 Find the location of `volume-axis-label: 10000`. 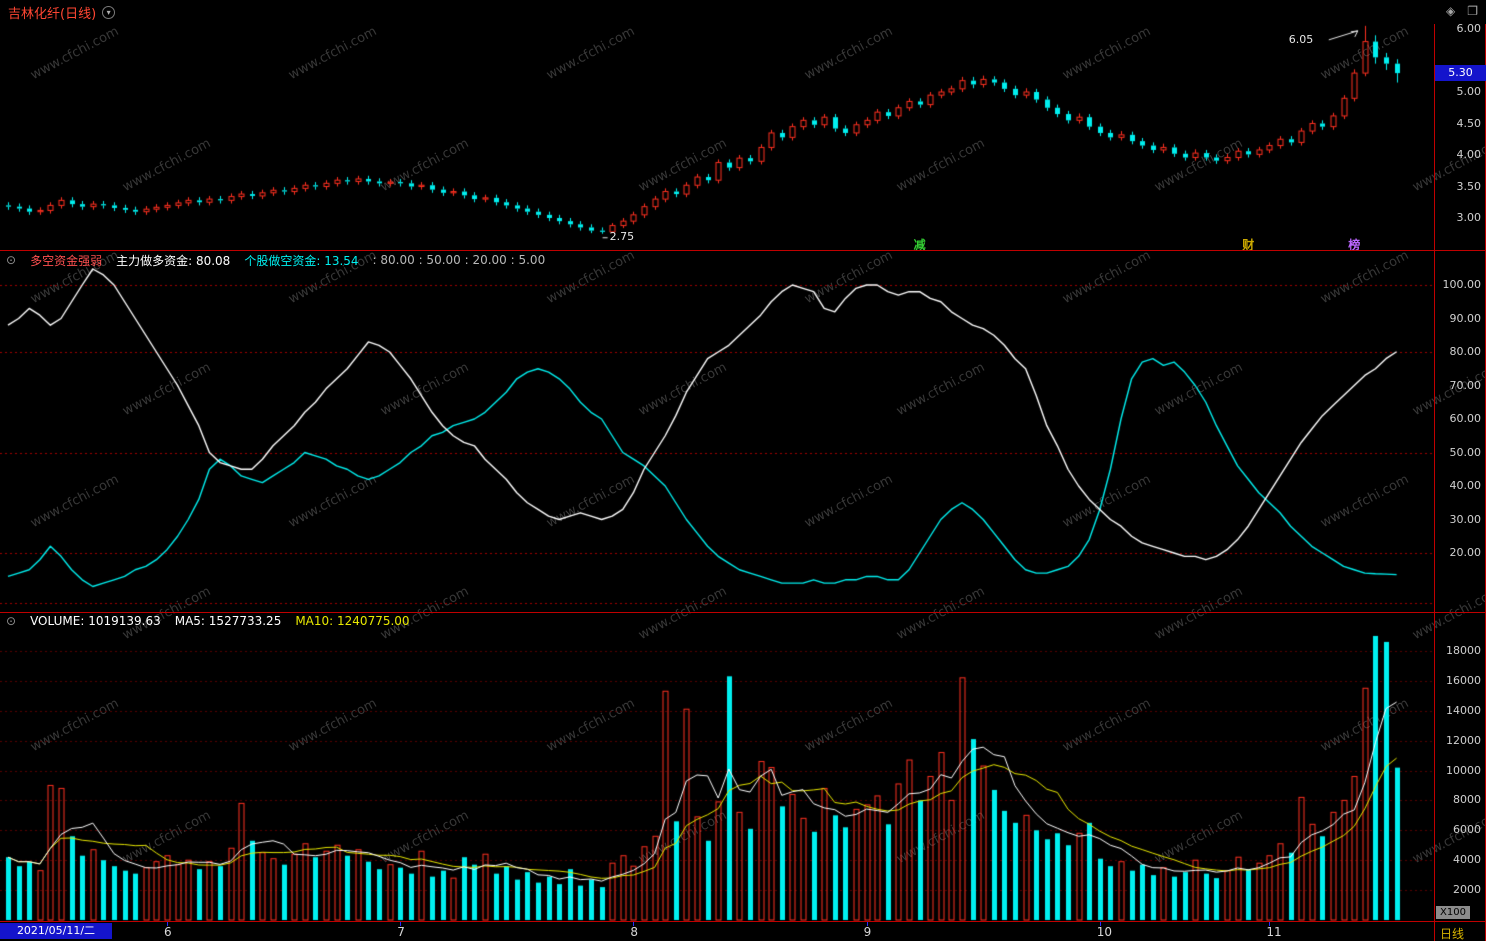

volume-axis-label: 10000 is located at coordinates (1463, 770).